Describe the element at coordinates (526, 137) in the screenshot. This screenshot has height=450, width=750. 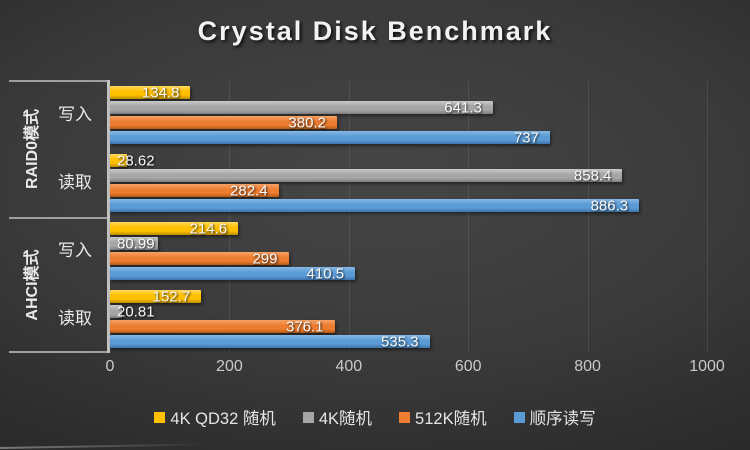
I see `bar-value-label: 737` at that location.